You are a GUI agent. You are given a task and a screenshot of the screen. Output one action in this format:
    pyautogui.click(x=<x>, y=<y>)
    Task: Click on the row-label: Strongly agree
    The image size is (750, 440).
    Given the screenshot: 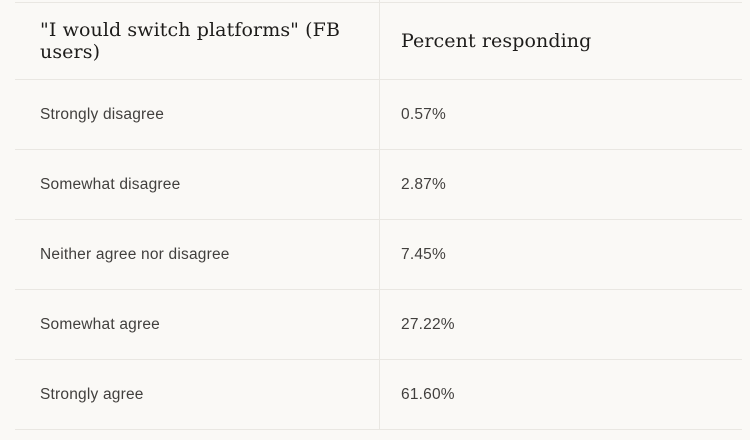 What is the action you would take?
    pyautogui.click(x=92, y=394)
    